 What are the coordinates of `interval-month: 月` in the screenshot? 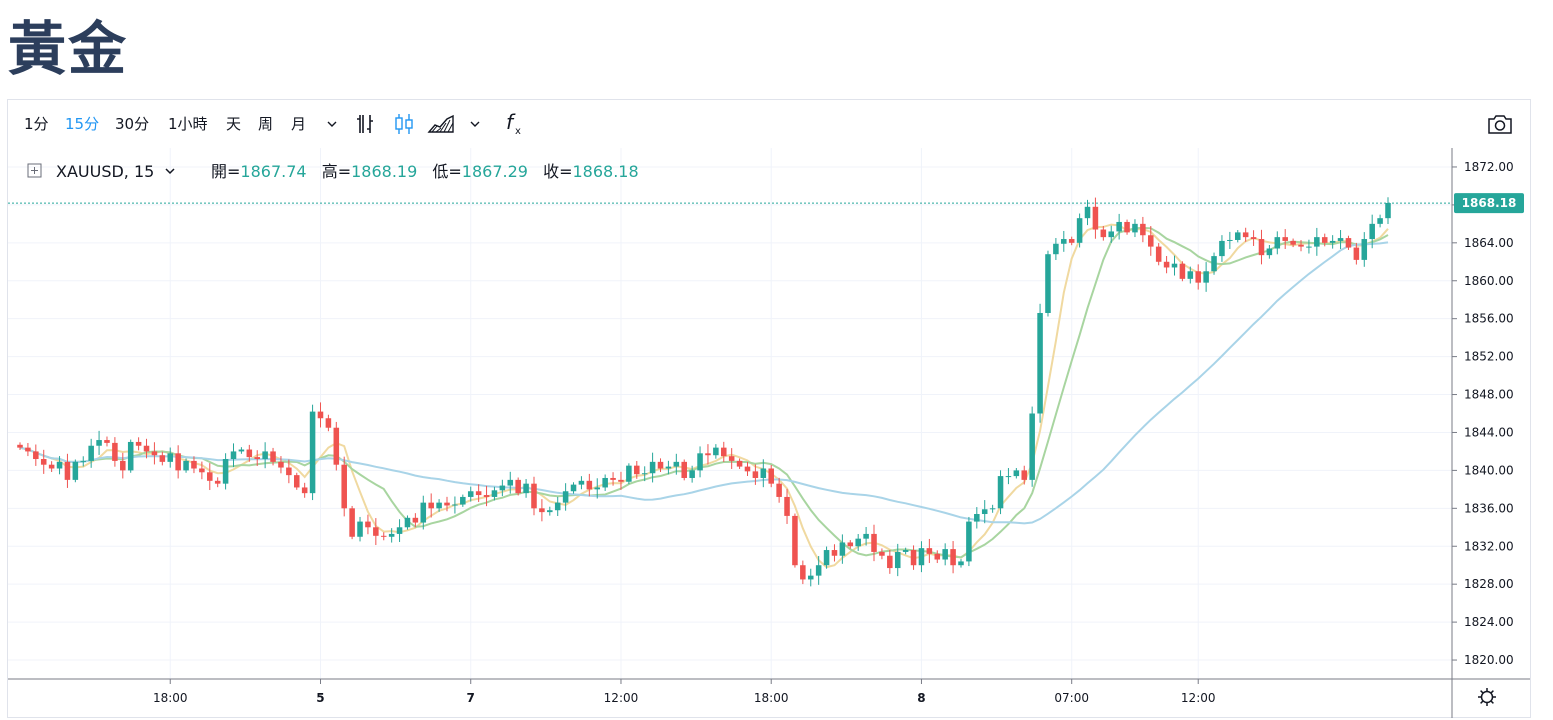 It's located at (299, 124).